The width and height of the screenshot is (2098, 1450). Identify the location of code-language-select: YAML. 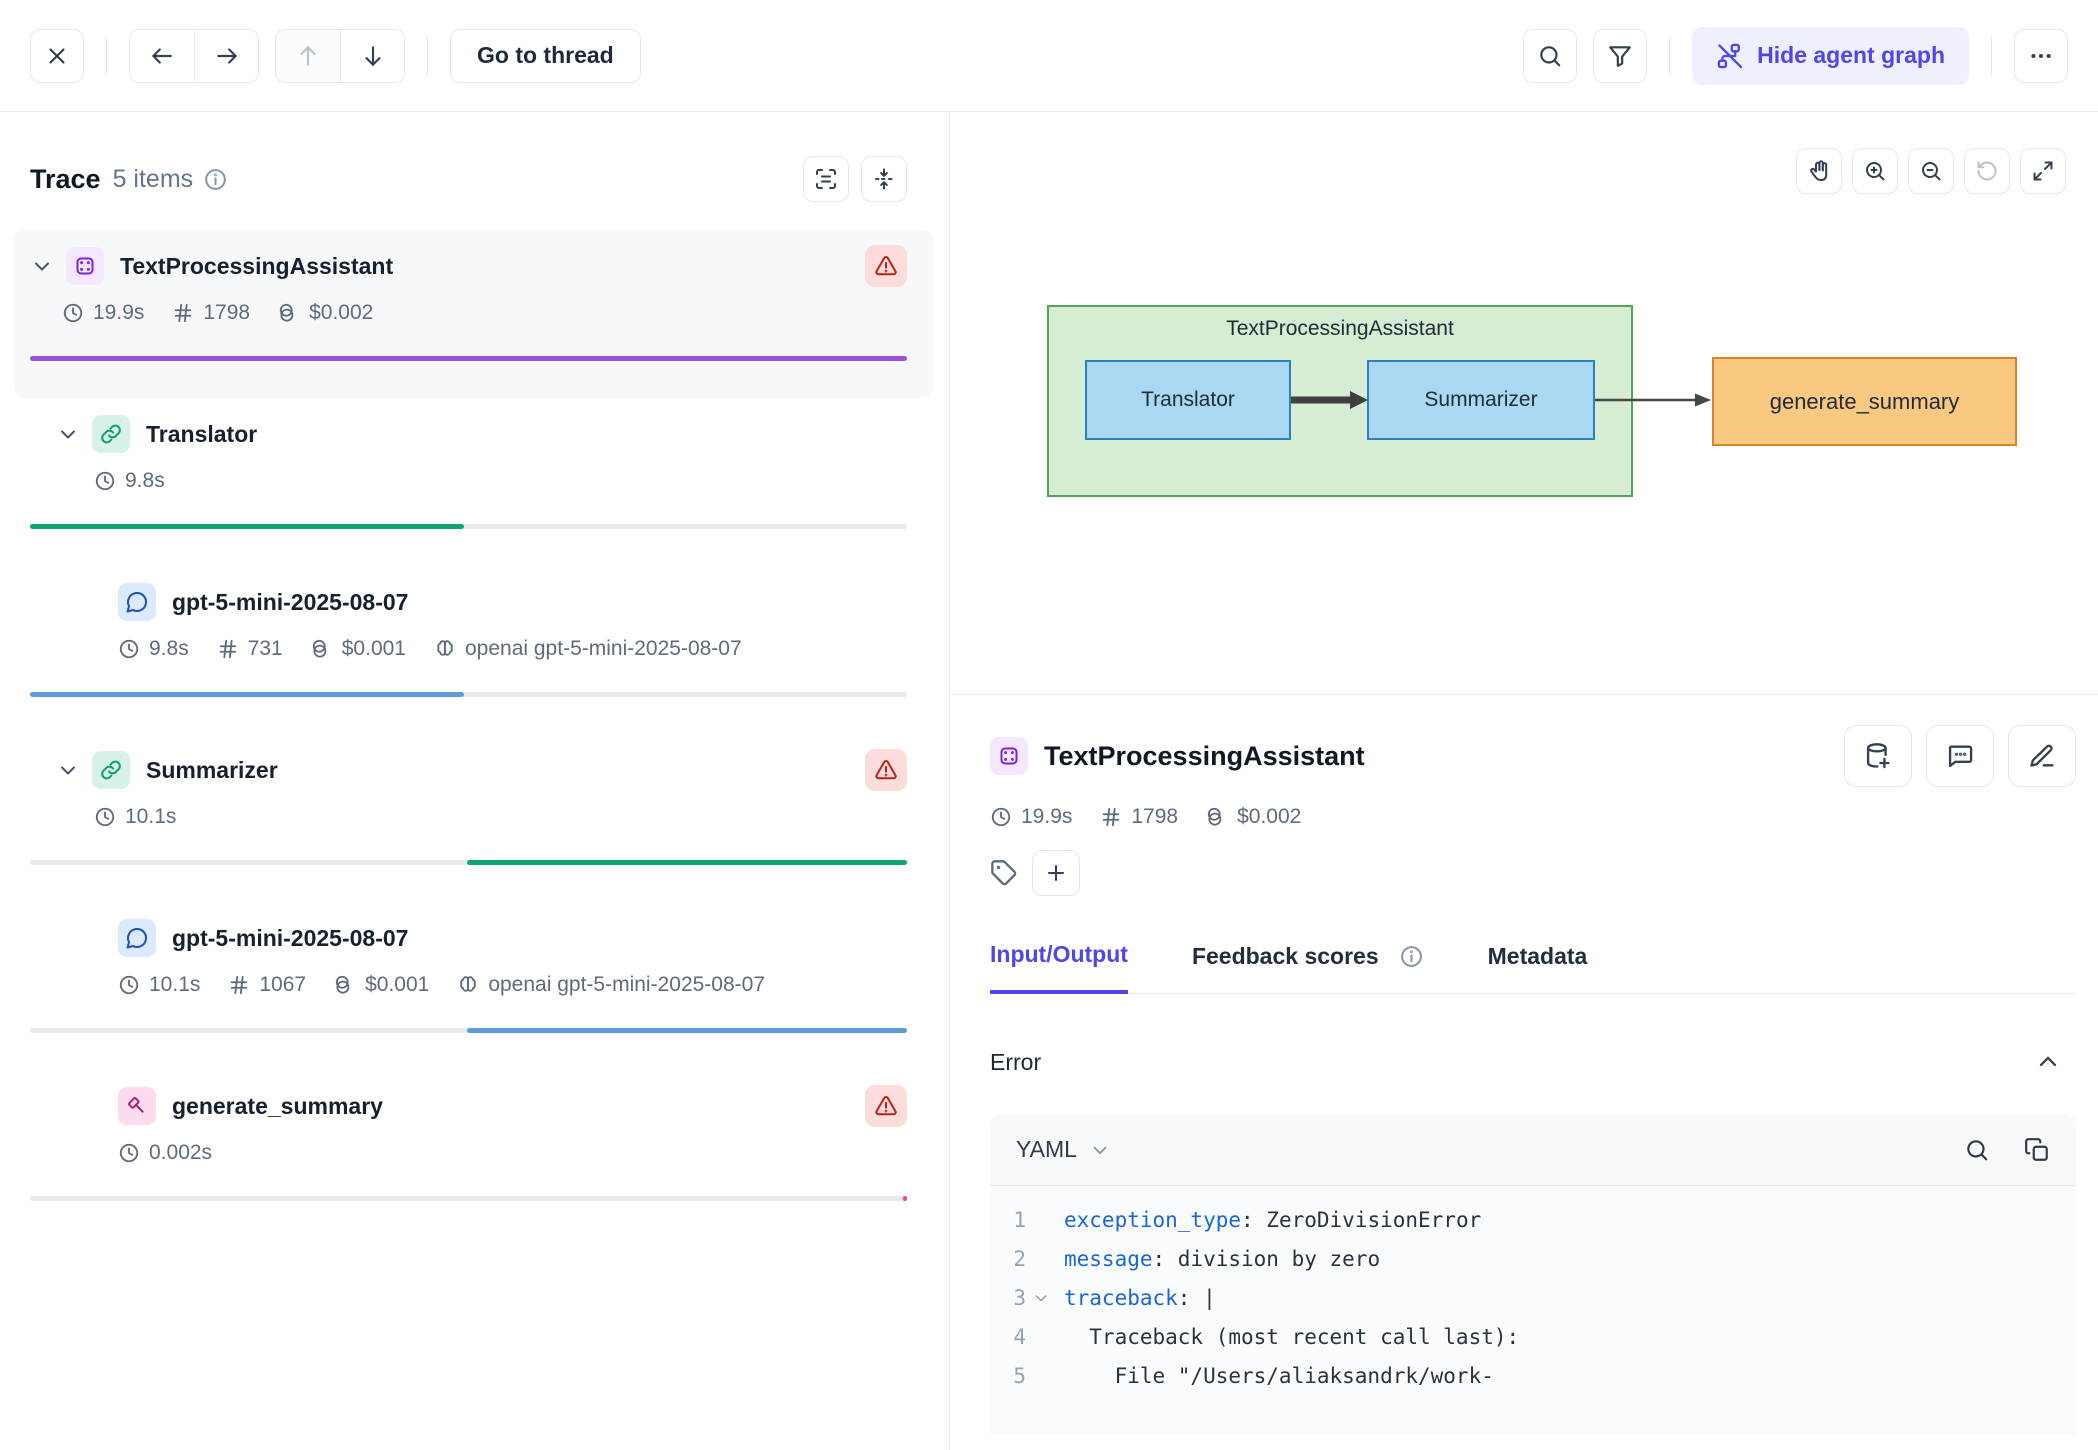
(1063, 1149).